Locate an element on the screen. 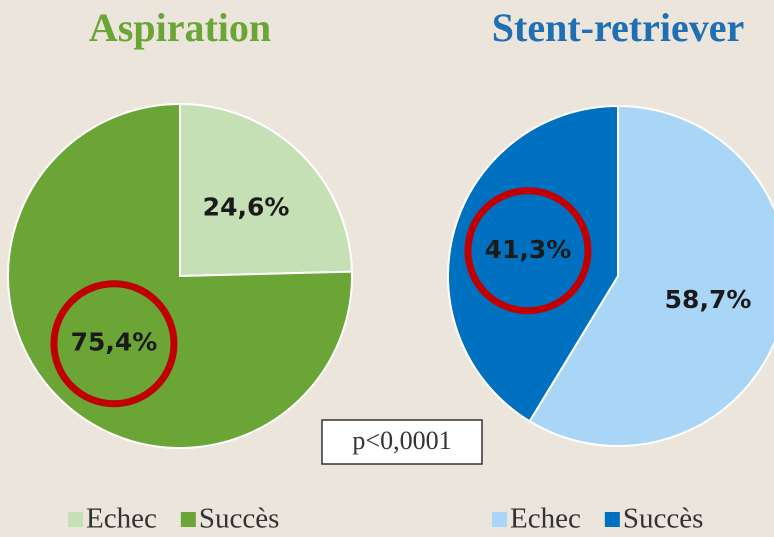 This screenshot has height=537, width=774. data-label: 24,6% is located at coordinates (246, 206).